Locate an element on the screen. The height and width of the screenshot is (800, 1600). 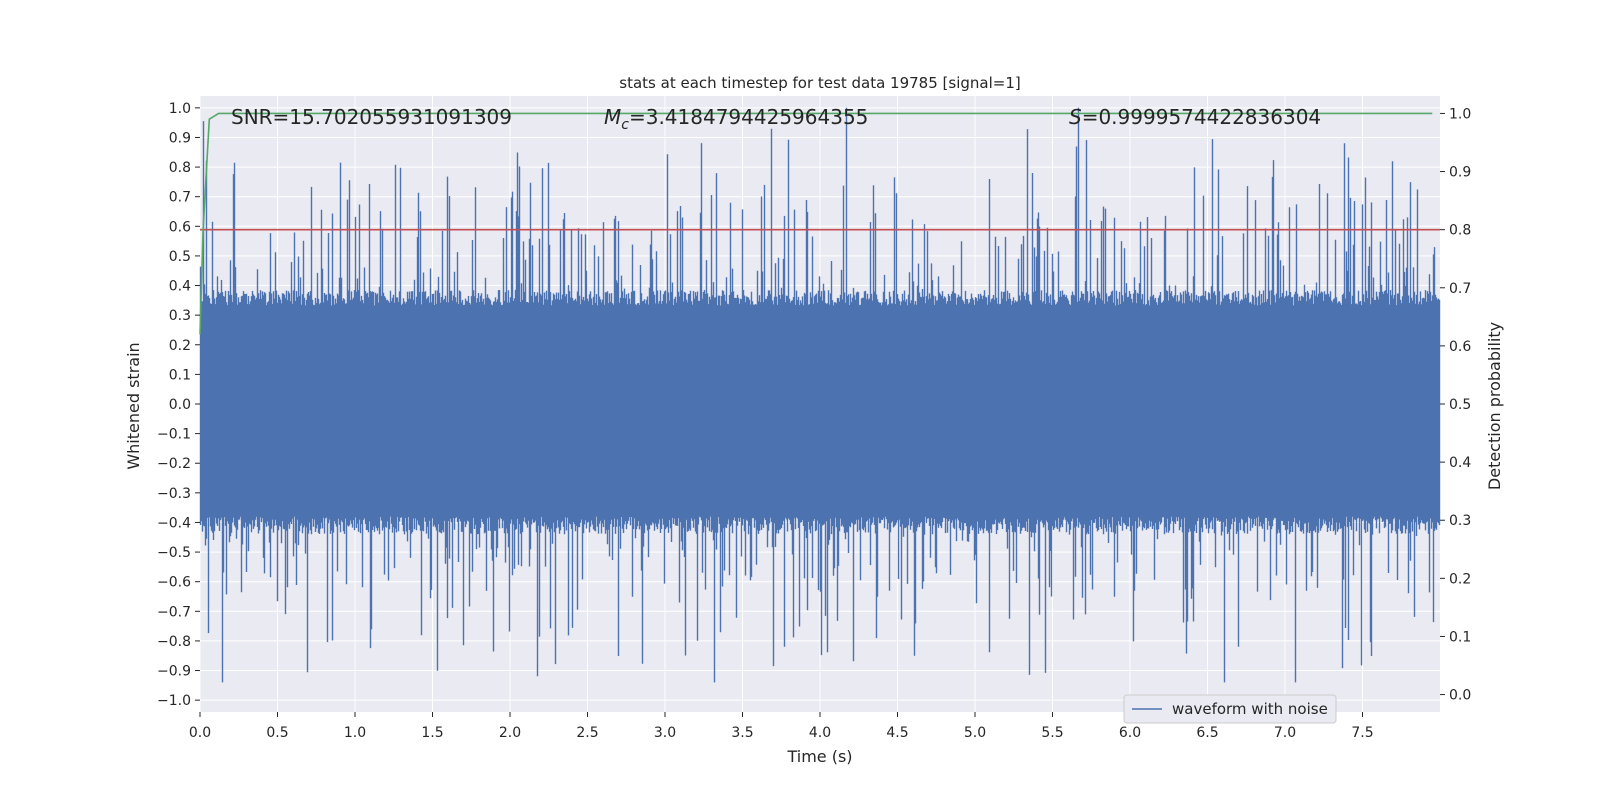
y-tick-label: 0.2 is located at coordinates (180, 346).